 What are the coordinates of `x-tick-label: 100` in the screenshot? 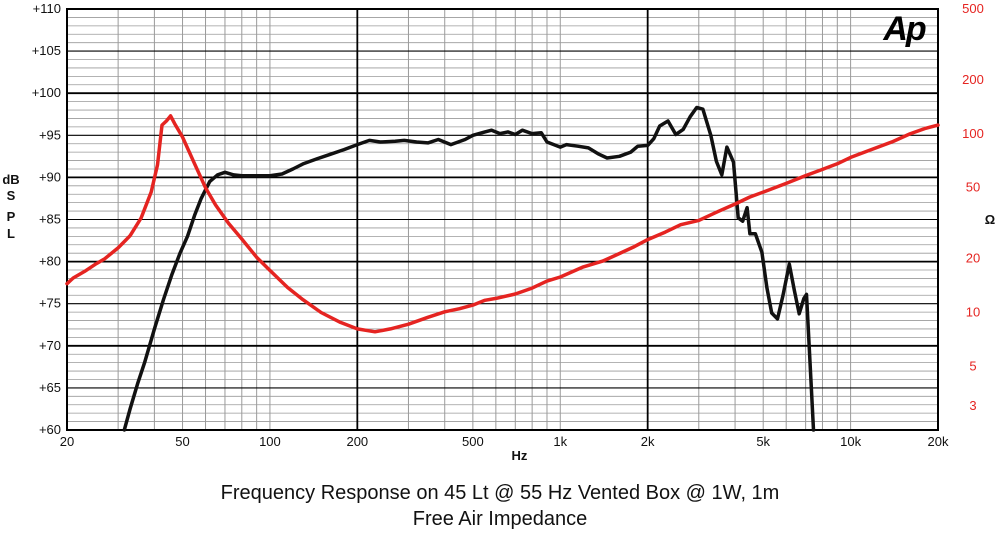 It's located at (270, 441).